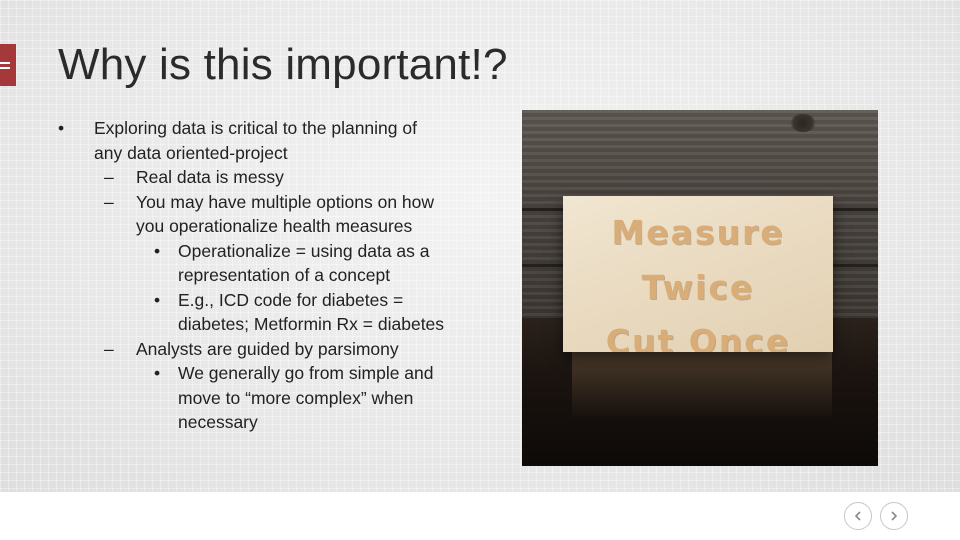 This screenshot has width=960, height=540. What do you see at coordinates (698, 337) in the screenshot?
I see `sign-word: Cut Once` at bounding box center [698, 337].